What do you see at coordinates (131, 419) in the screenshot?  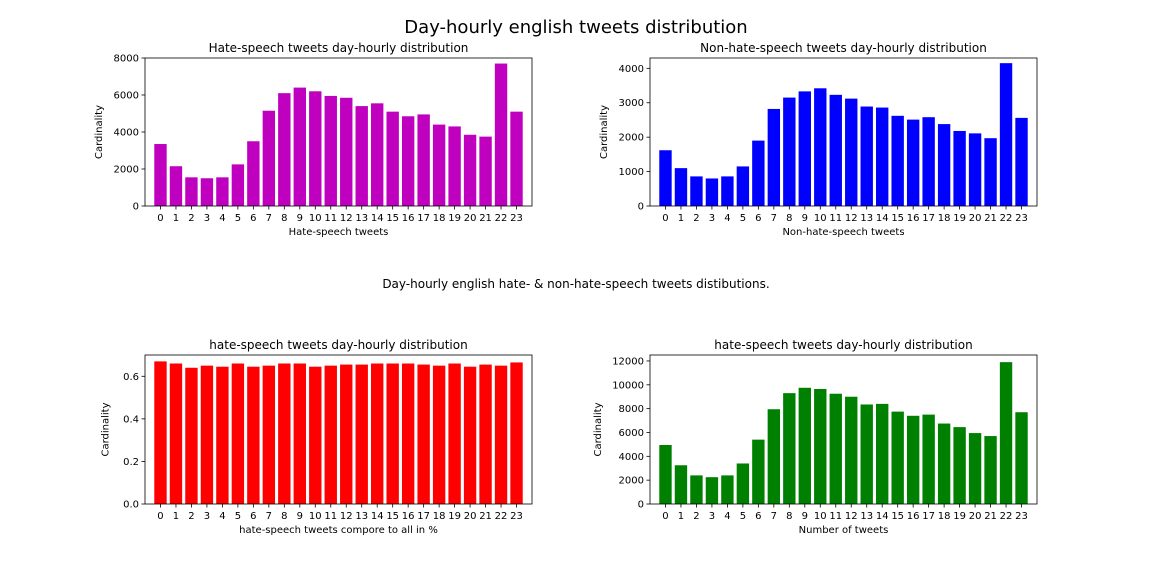 I see `y-tick-label: 0.4` at bounding box center [131, 419].